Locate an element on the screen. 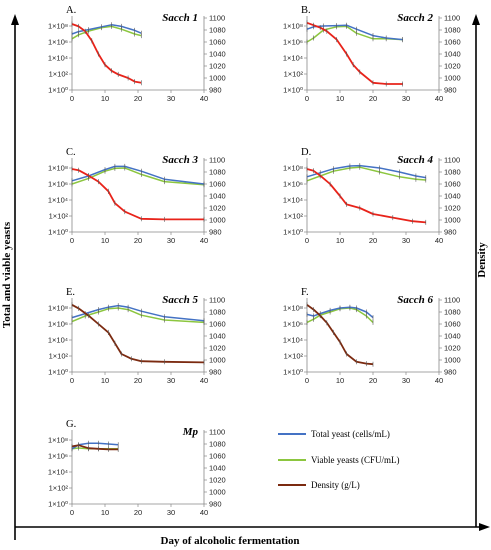  panel-title: Sacch 6 is located at coordinates (415, 300).